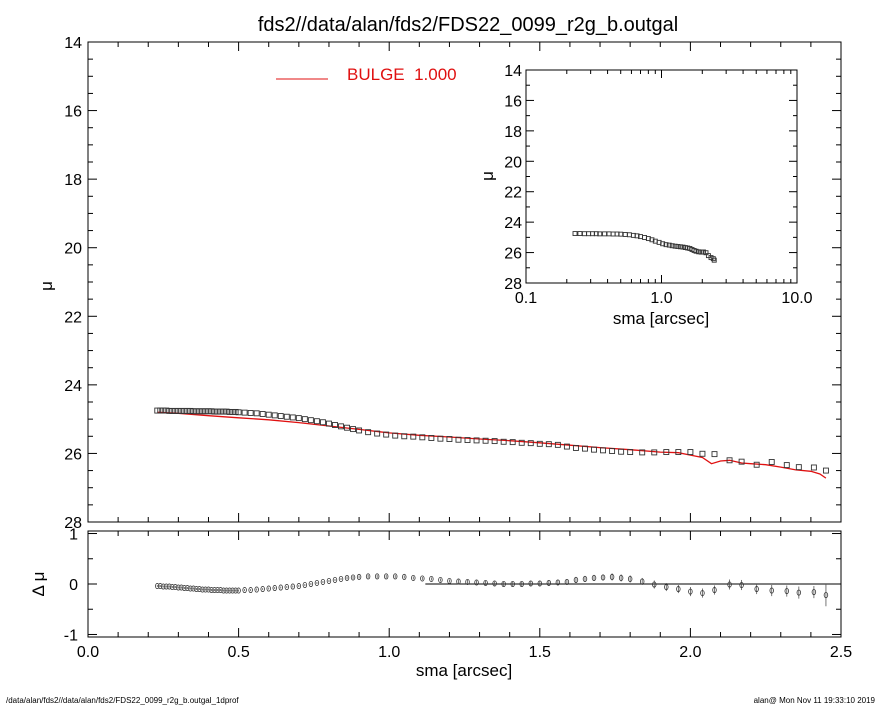 This screenshot has width=885, height=708. What do you see at coordinates (513, 254) in the screenshot?
I see `inset-y-tick-label: 26` at bounding box center [513, 254].